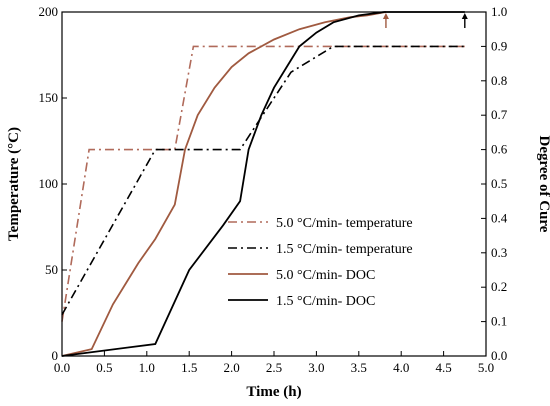 This screenshot has height=406, width=550. What do you see at coordinates (51, 269) in the screenshot?
I see `y-left-tick-label: 50` at bounding box center [51, 269].